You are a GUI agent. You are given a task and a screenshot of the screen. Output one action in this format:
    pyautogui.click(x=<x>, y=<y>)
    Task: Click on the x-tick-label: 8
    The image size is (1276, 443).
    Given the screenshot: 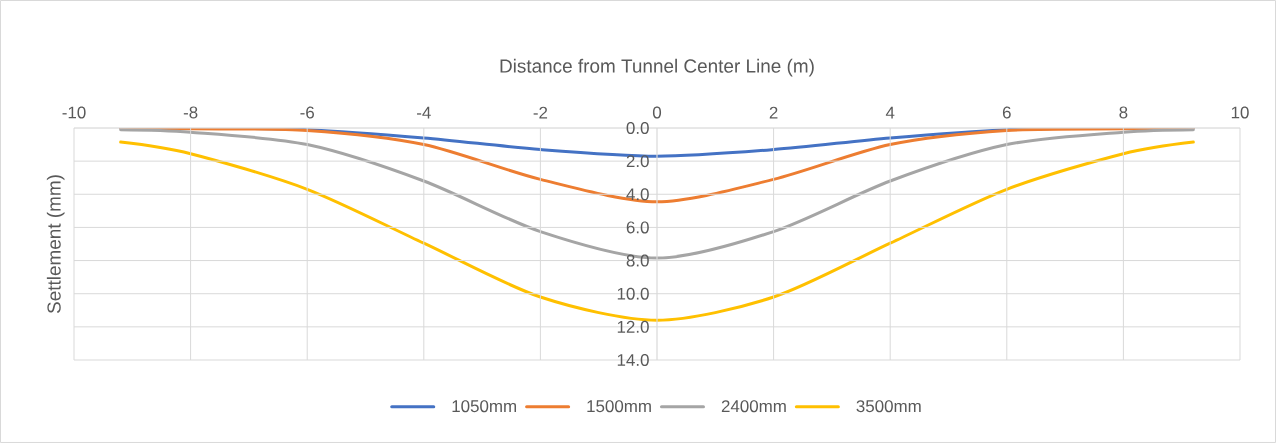 What is the action you would take?
    pyautogui.click(x=1123, y=112)
    